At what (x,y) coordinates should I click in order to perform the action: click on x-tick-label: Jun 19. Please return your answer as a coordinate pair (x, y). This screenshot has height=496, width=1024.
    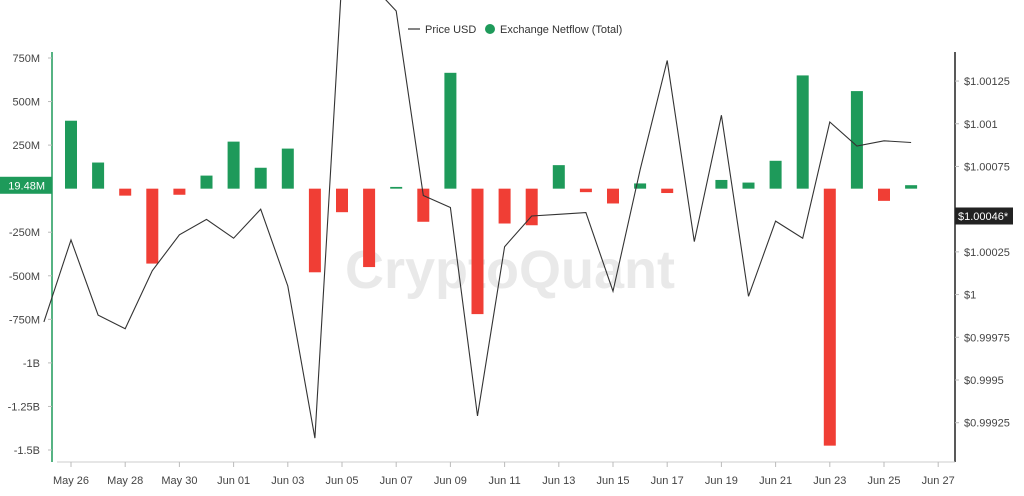
    Looking at the image, I should click on (721, 481).